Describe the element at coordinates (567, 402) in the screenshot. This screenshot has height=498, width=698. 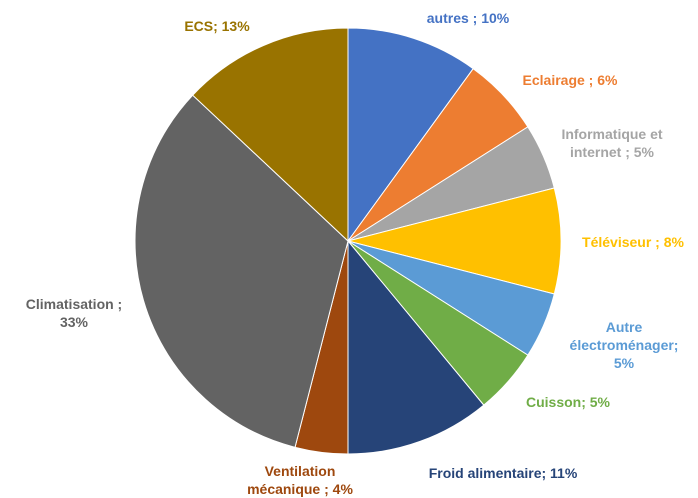
I see `slice-label: Cuisson; 5%` at that location.